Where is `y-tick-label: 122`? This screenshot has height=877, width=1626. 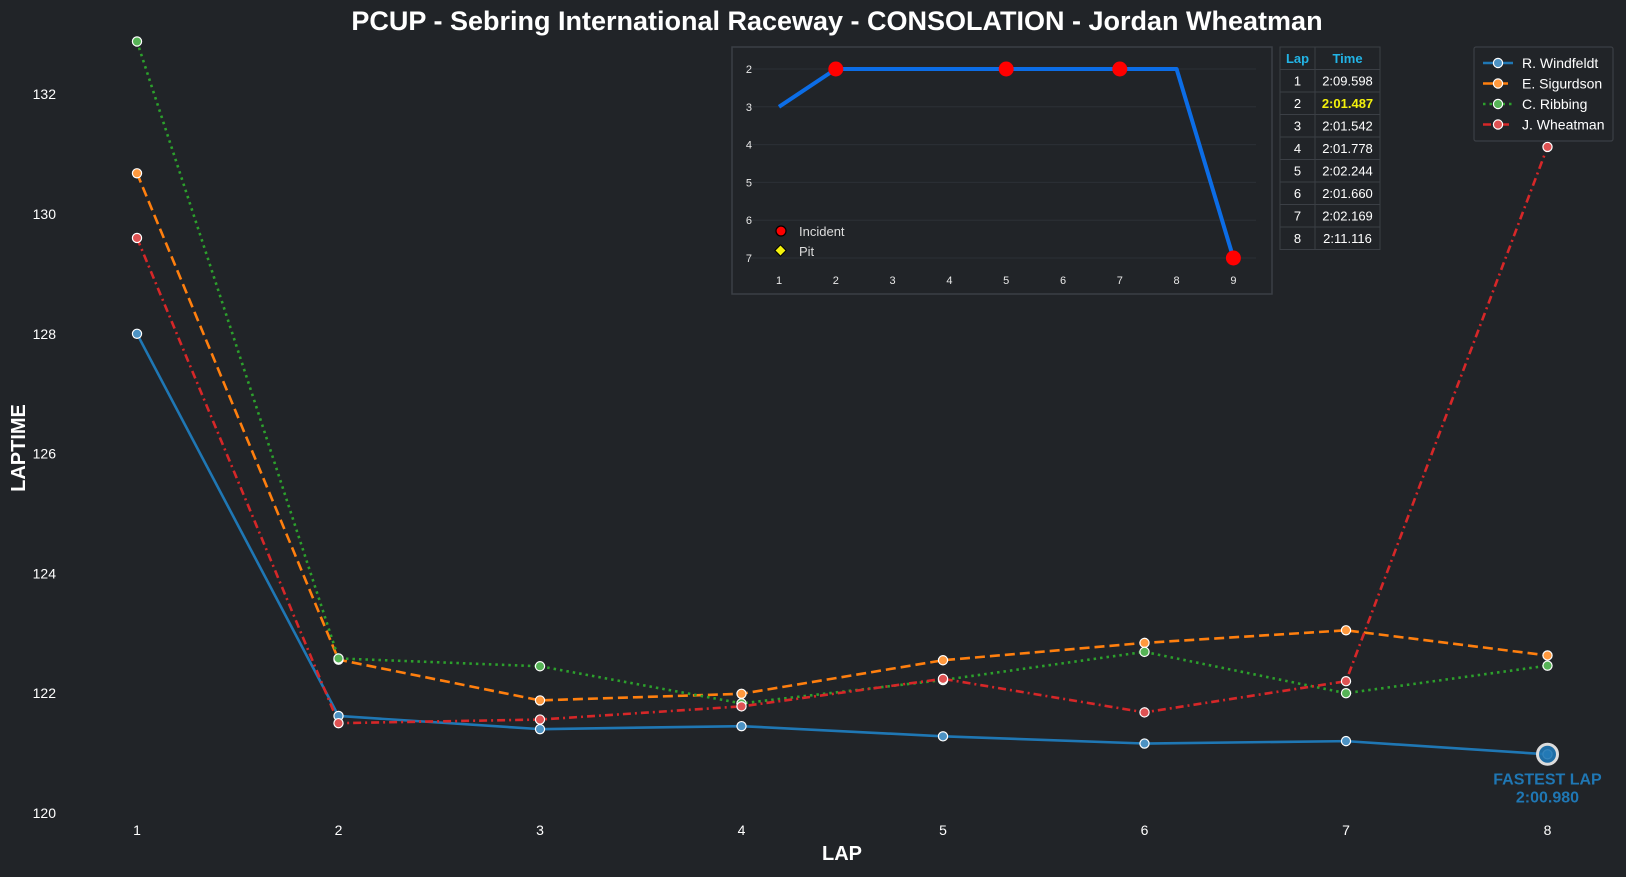 y-tick-label: 122 is located at coordinates (45, 693).